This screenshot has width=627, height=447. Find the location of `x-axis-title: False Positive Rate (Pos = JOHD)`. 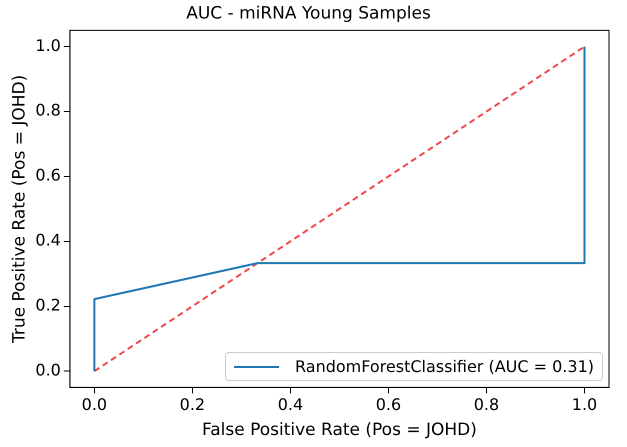

x-axis-title: False Positive Rate (Pos = JOHD) is located at coordinates (339, 430).